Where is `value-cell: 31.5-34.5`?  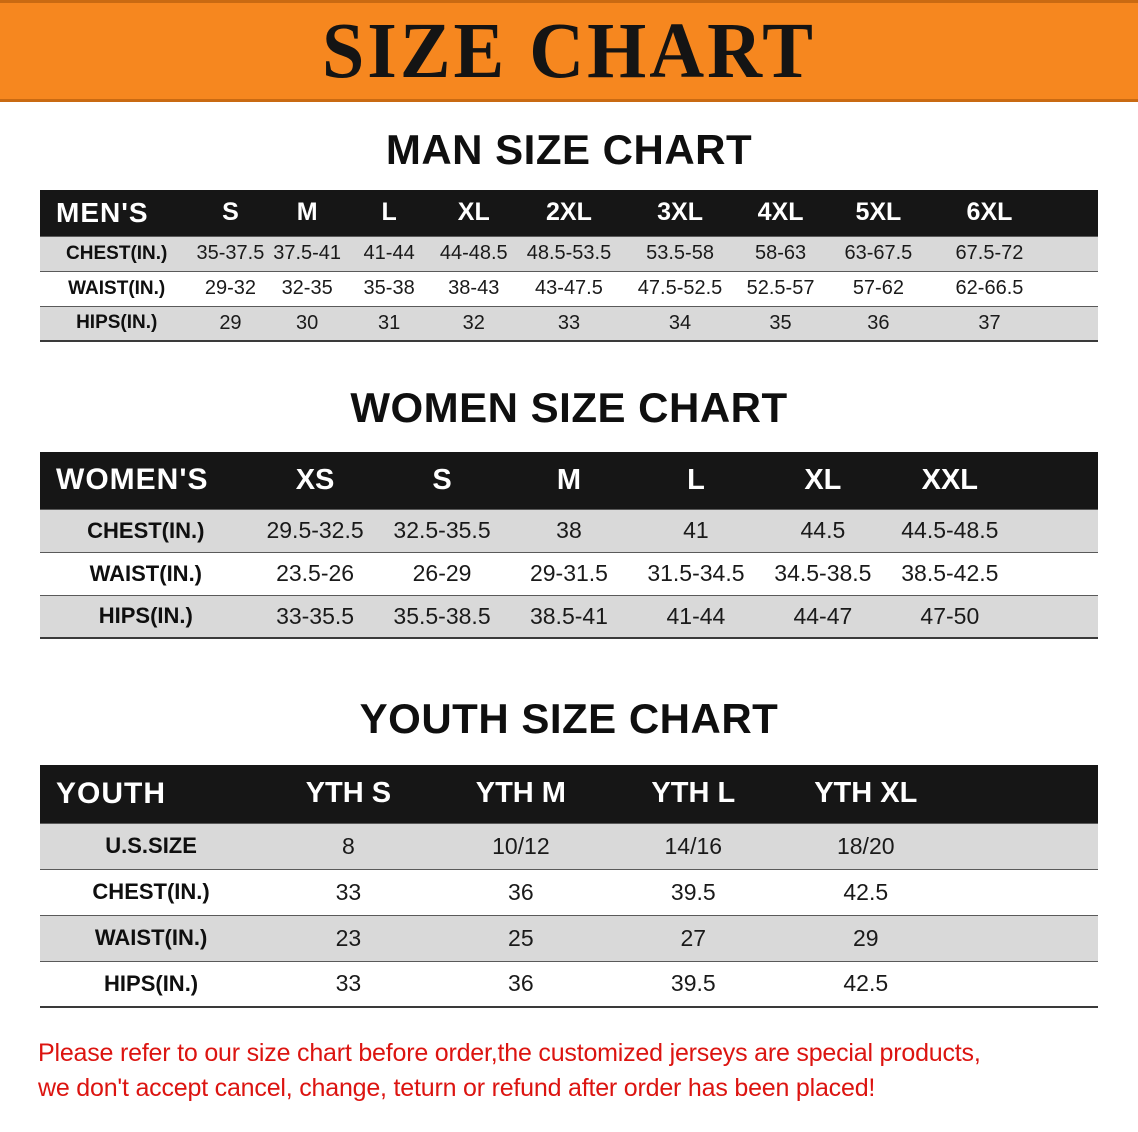
value-cell: 31.5-34.5 is located at coordinates (696, 573).